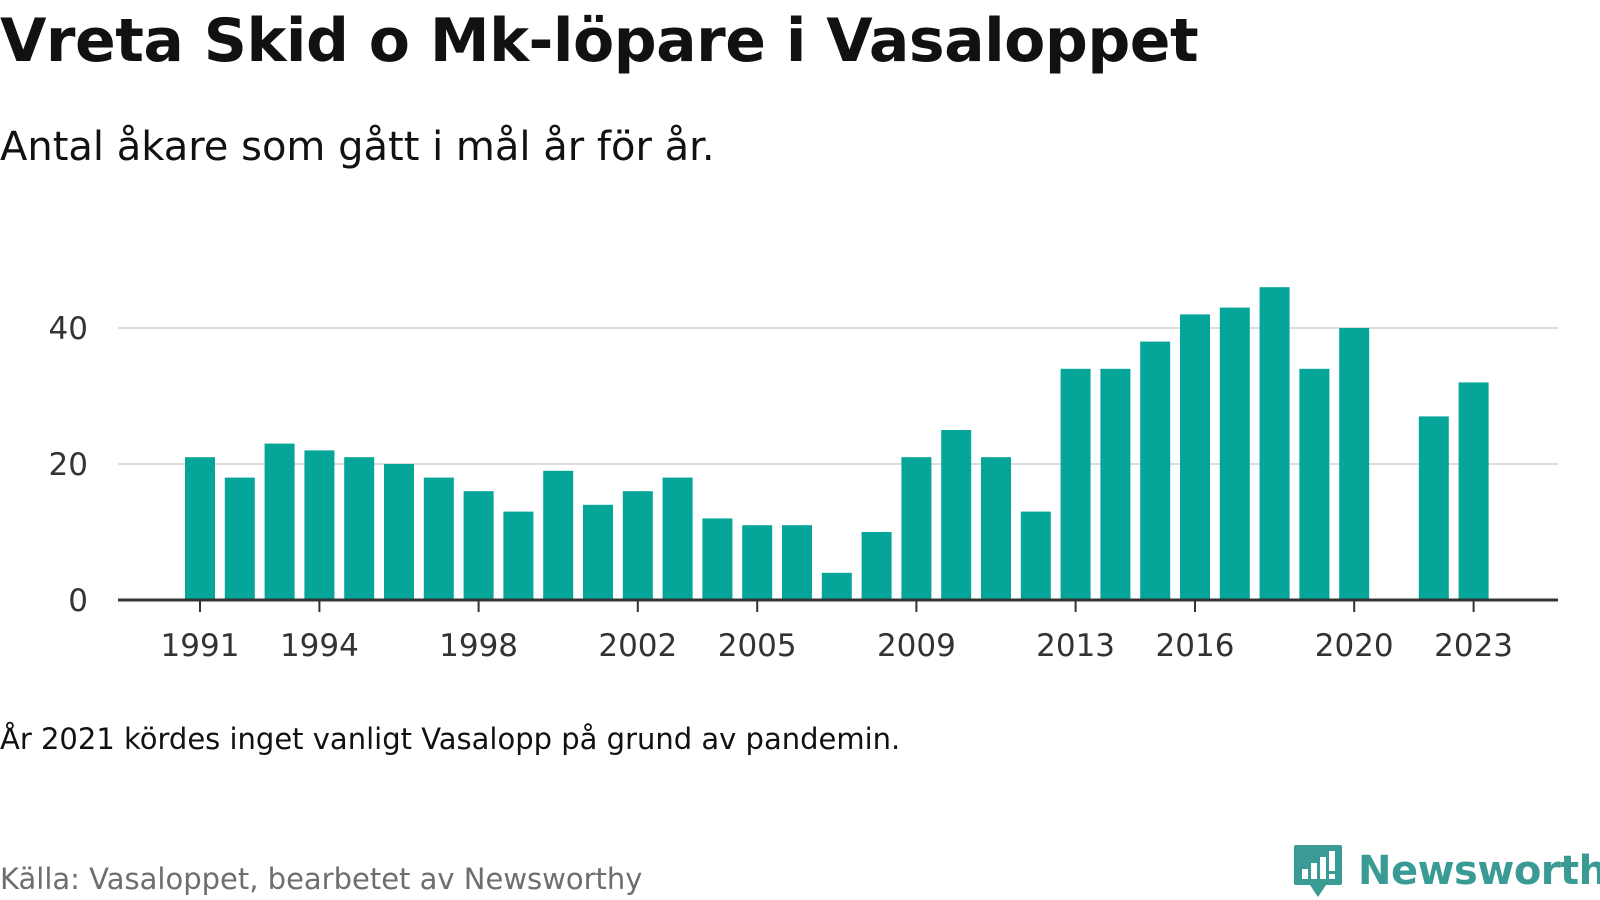  I want to click on bar-1993, so click(279, 521).